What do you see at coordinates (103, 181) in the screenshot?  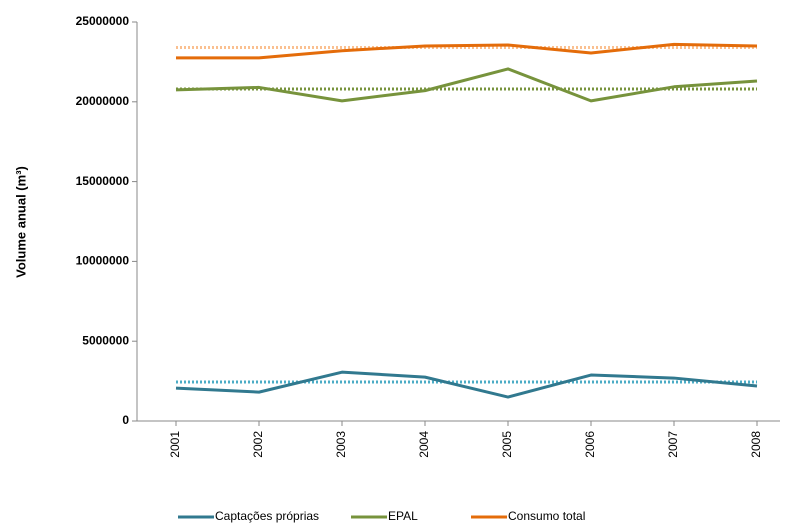 I see `y-tick-label: 15000000` at bounding box center [103, 181].